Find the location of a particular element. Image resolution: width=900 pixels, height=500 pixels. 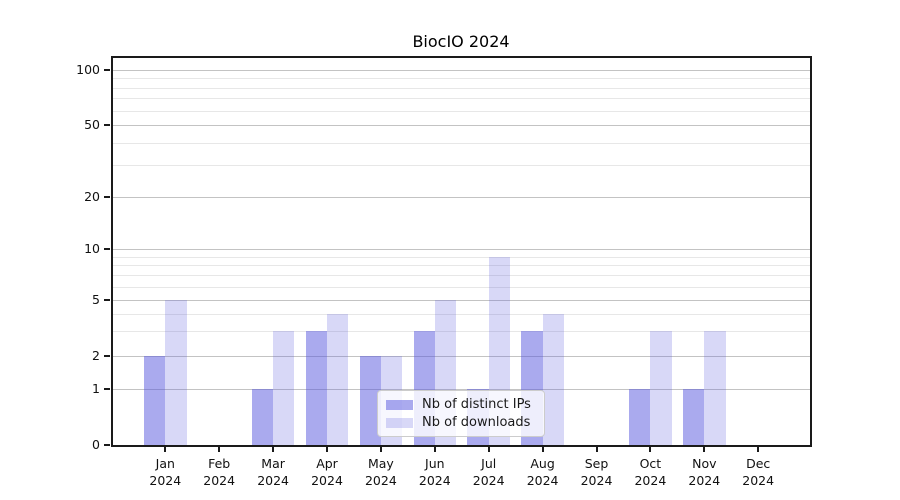

bar-nov-distinct-ips is located at coordinates (694, 417).